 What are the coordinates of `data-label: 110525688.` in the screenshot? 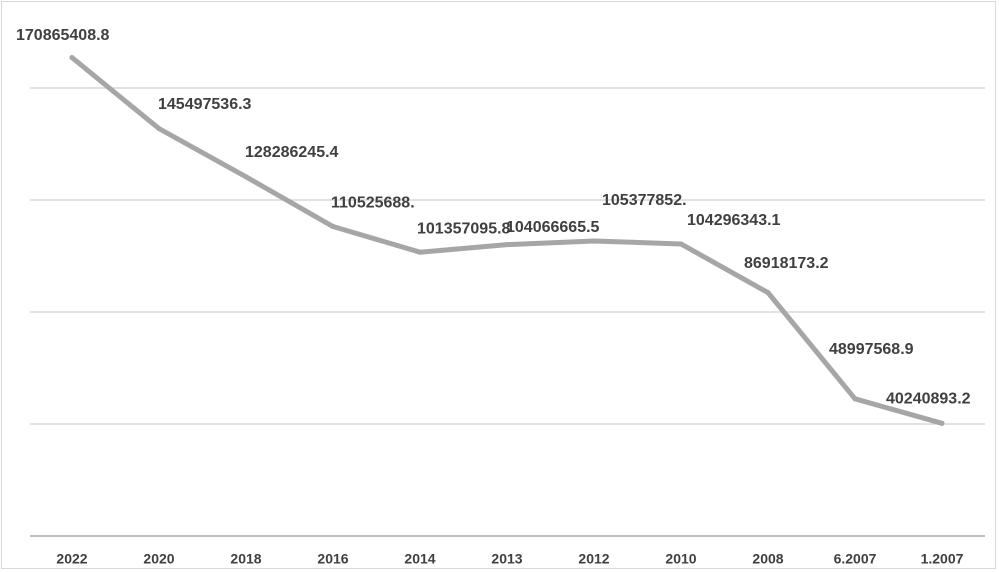 It's located at (373, 203).